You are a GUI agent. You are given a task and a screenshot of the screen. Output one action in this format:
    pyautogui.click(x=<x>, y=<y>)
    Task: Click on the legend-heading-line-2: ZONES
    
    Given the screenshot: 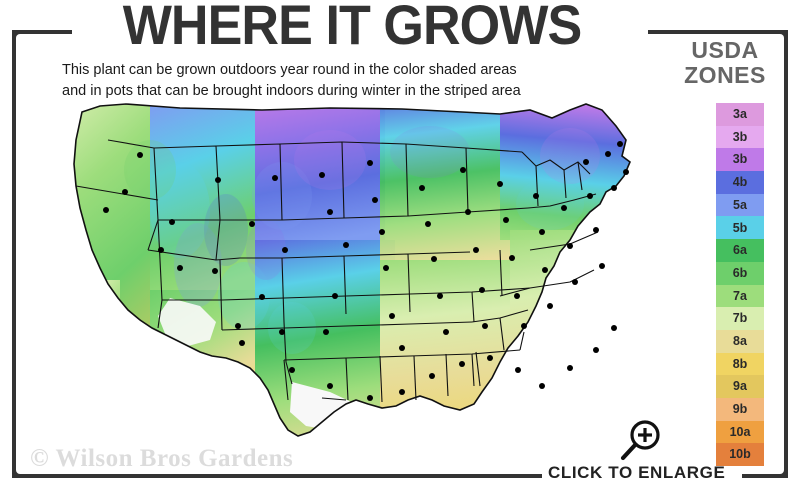 What is the action you would take?
    pyautogui.click(x=725, y=75)
    